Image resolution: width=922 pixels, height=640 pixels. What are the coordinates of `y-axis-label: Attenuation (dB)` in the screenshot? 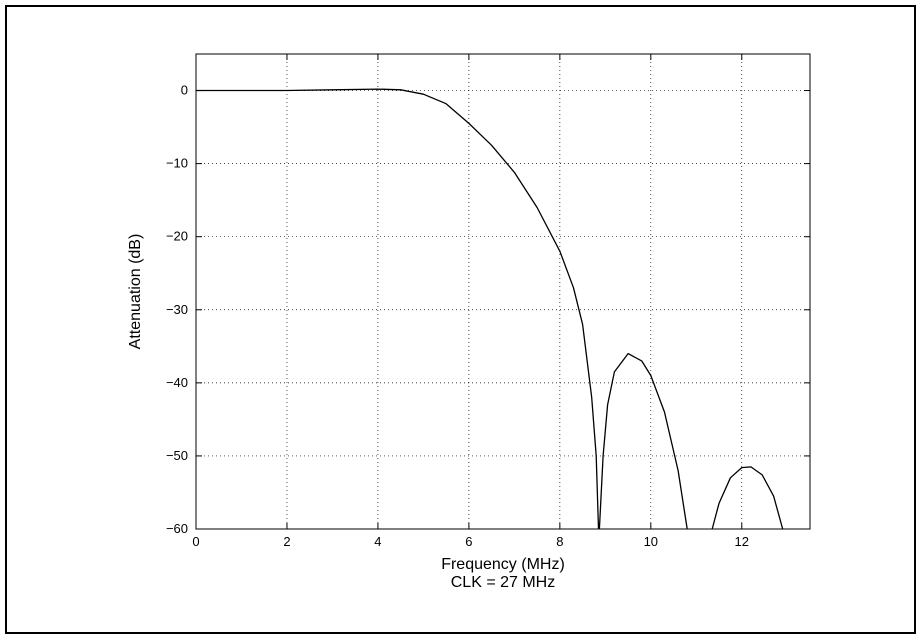 It's located at (135, 292).